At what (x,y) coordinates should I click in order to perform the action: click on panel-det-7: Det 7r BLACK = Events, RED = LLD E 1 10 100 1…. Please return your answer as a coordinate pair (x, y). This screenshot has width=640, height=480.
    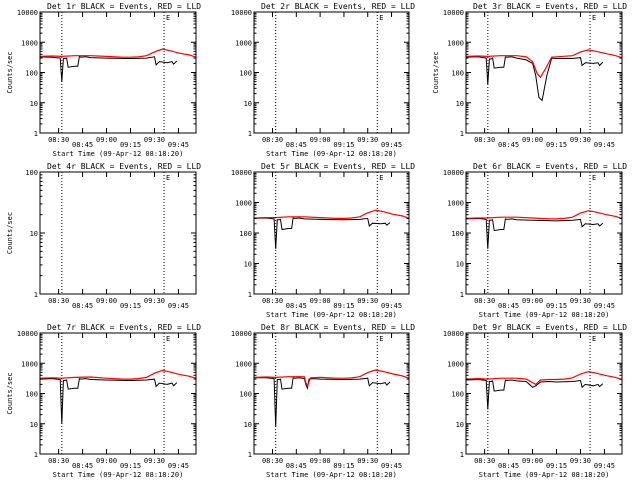
    Looking at the image, I should click on (103, 401).